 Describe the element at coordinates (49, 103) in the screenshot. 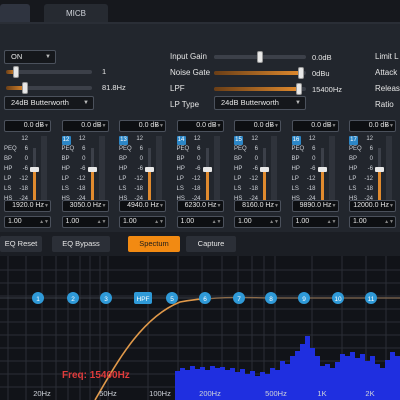

I see `left-type-select: 24dB Butterworth ▼` at that location.